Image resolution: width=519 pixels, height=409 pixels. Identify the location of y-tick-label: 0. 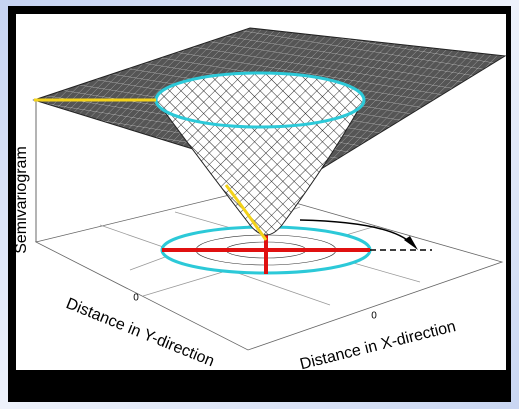
(136, 298).